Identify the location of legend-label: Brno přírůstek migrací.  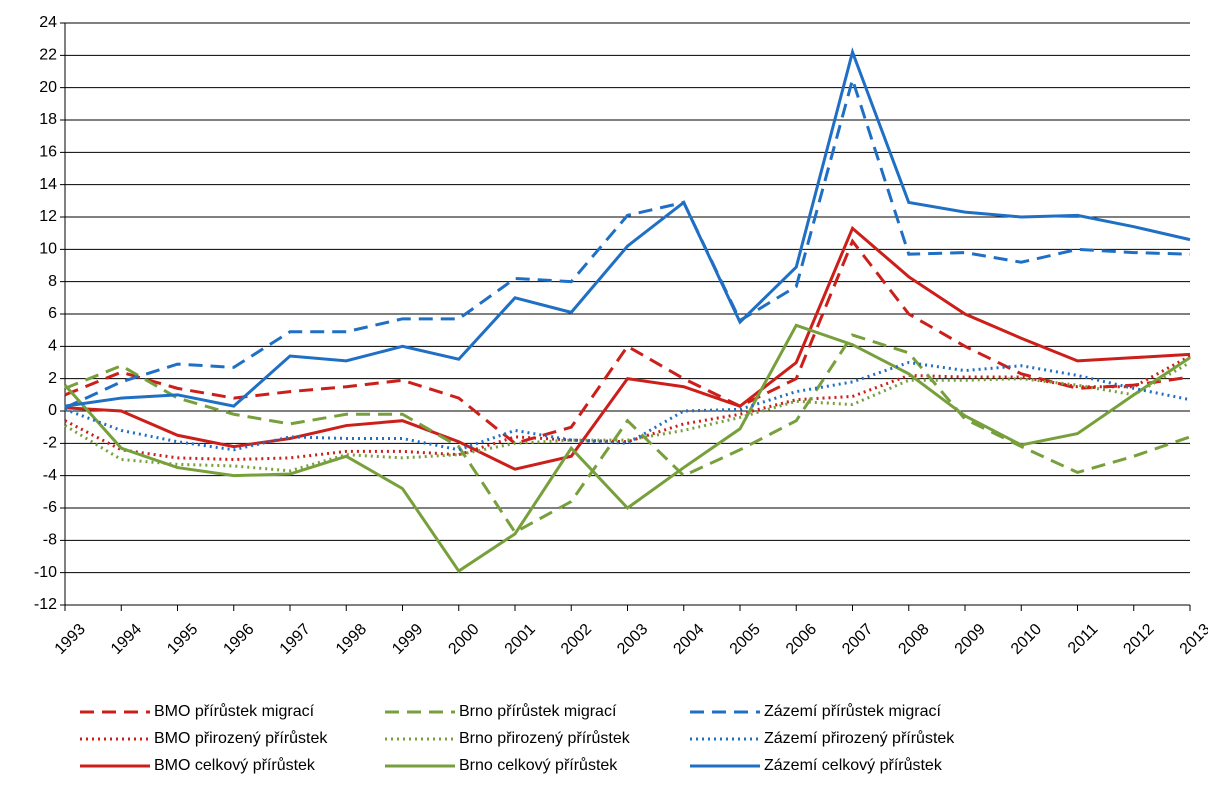
(538, 711).